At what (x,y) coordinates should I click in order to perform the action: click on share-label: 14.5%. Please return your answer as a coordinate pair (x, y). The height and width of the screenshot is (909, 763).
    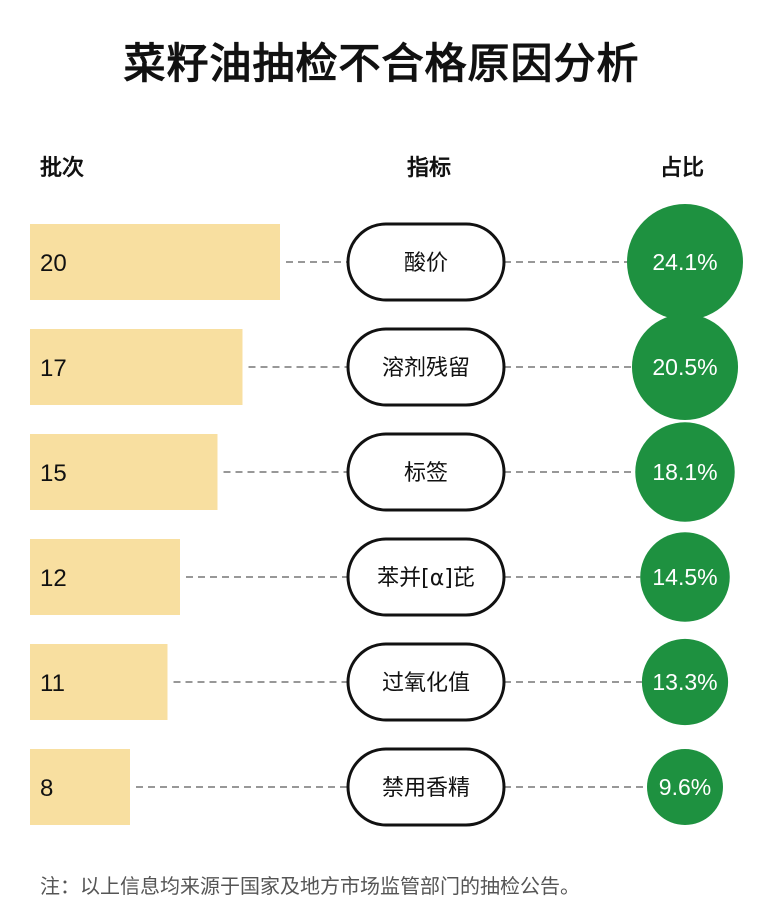
    Looking at the image, I should click on (684, 577).